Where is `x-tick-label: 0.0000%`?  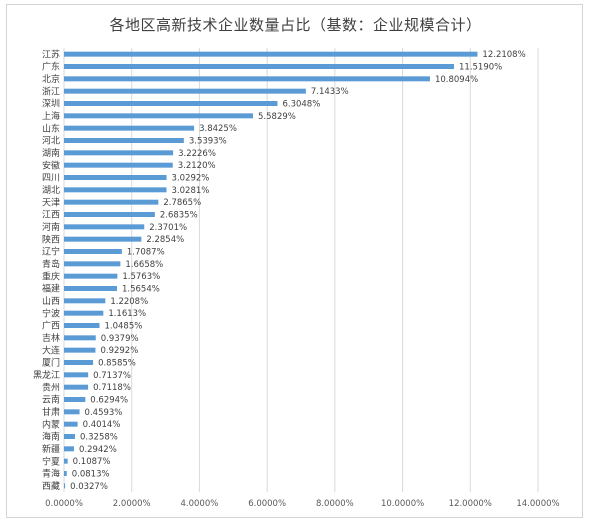 x-tick-label: 0.0000% is located at coordinates (64, 504).